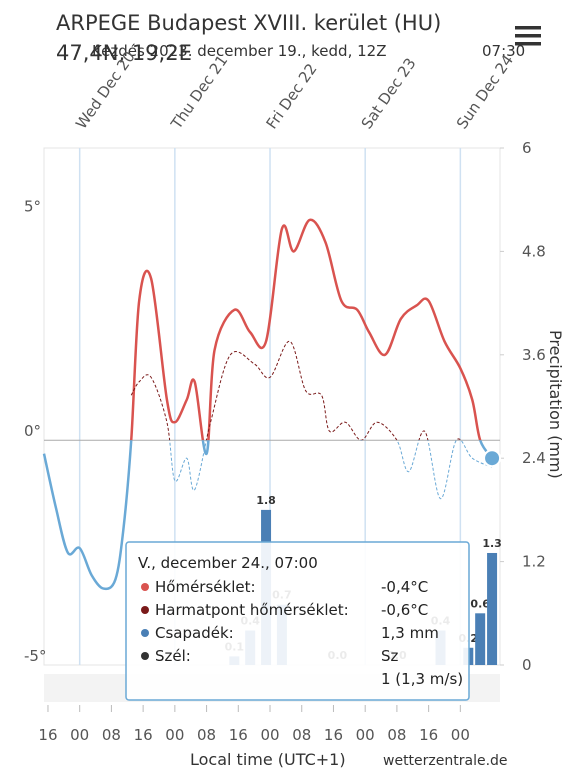 The width and height of the screenshot is (565, 772). I want to click on day-label: Fri Dec 22, so click(292, 96).